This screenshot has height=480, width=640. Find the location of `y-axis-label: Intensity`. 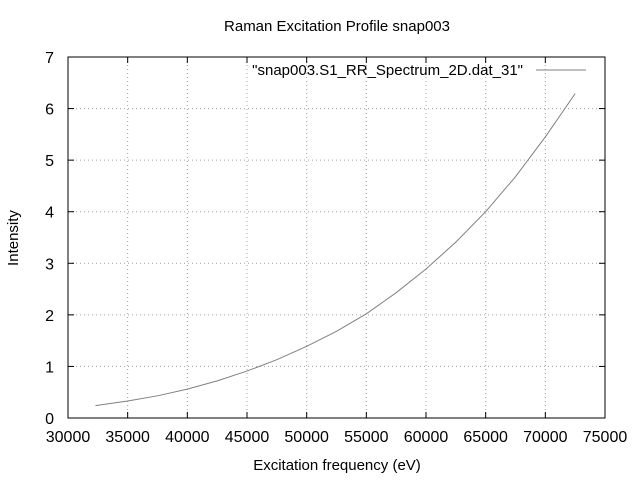

y-axis-label: Intensity is located at coordinates (13, 238).